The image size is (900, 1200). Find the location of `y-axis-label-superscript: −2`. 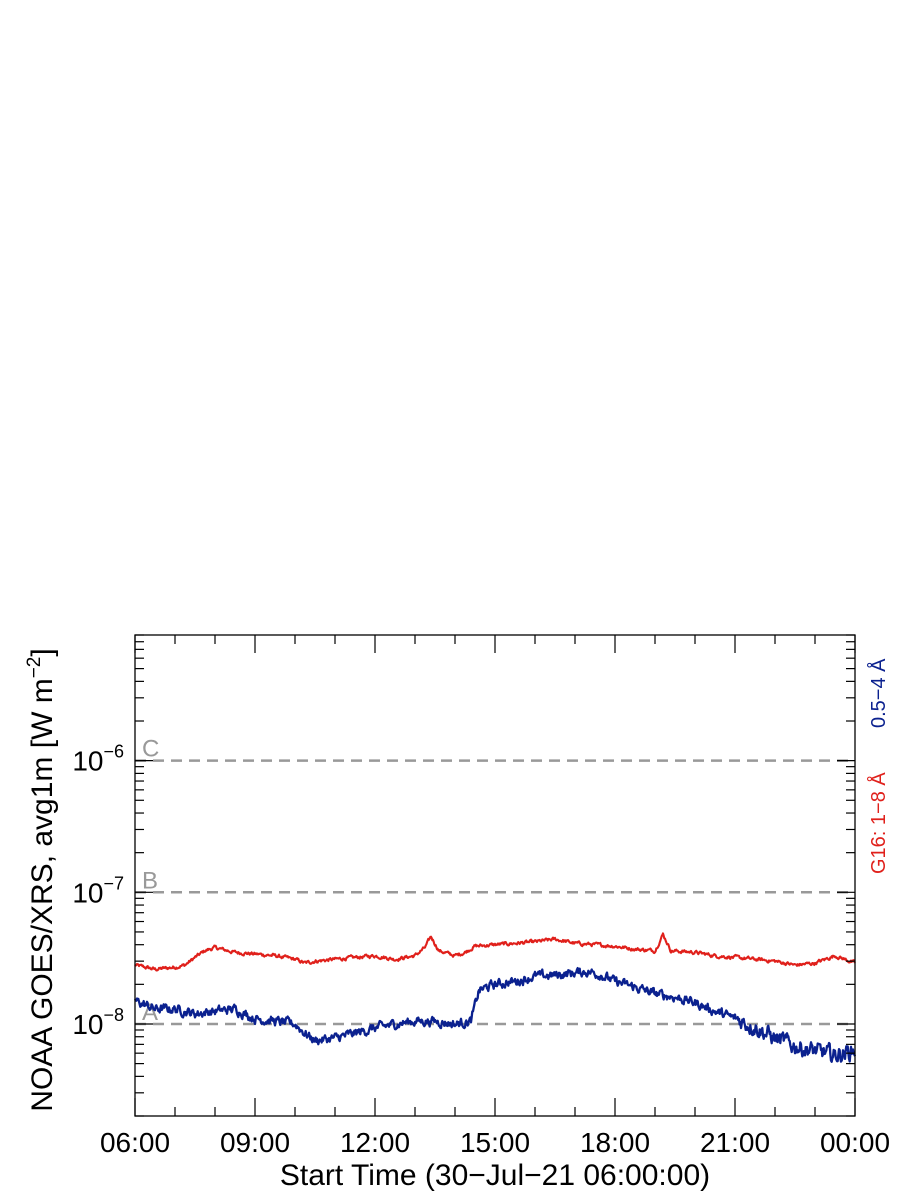

y-axis-label-superscript: −2 is located at coordinates (34, 668).